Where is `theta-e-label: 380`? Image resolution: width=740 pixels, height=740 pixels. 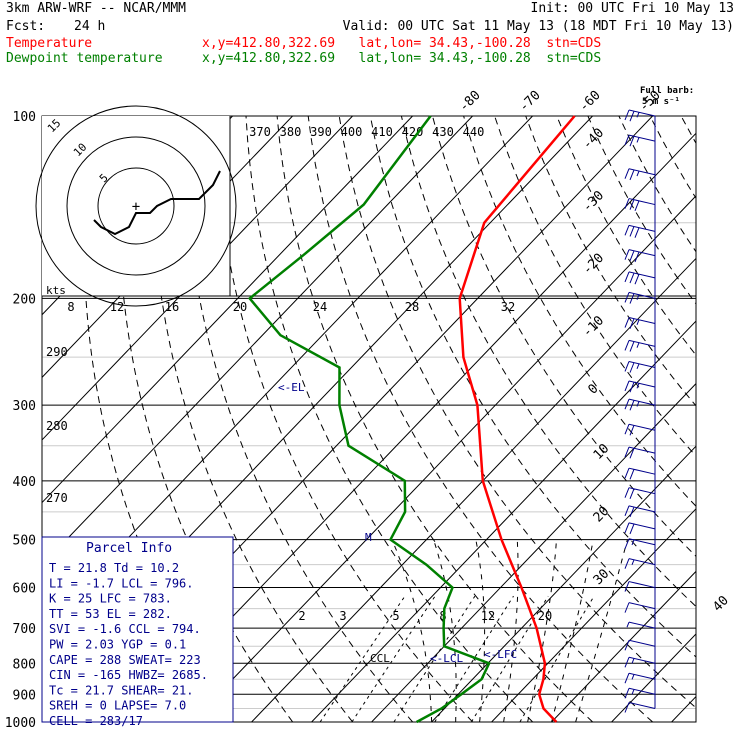
theta-e-label: 380 is located at coordinates (291, 132).